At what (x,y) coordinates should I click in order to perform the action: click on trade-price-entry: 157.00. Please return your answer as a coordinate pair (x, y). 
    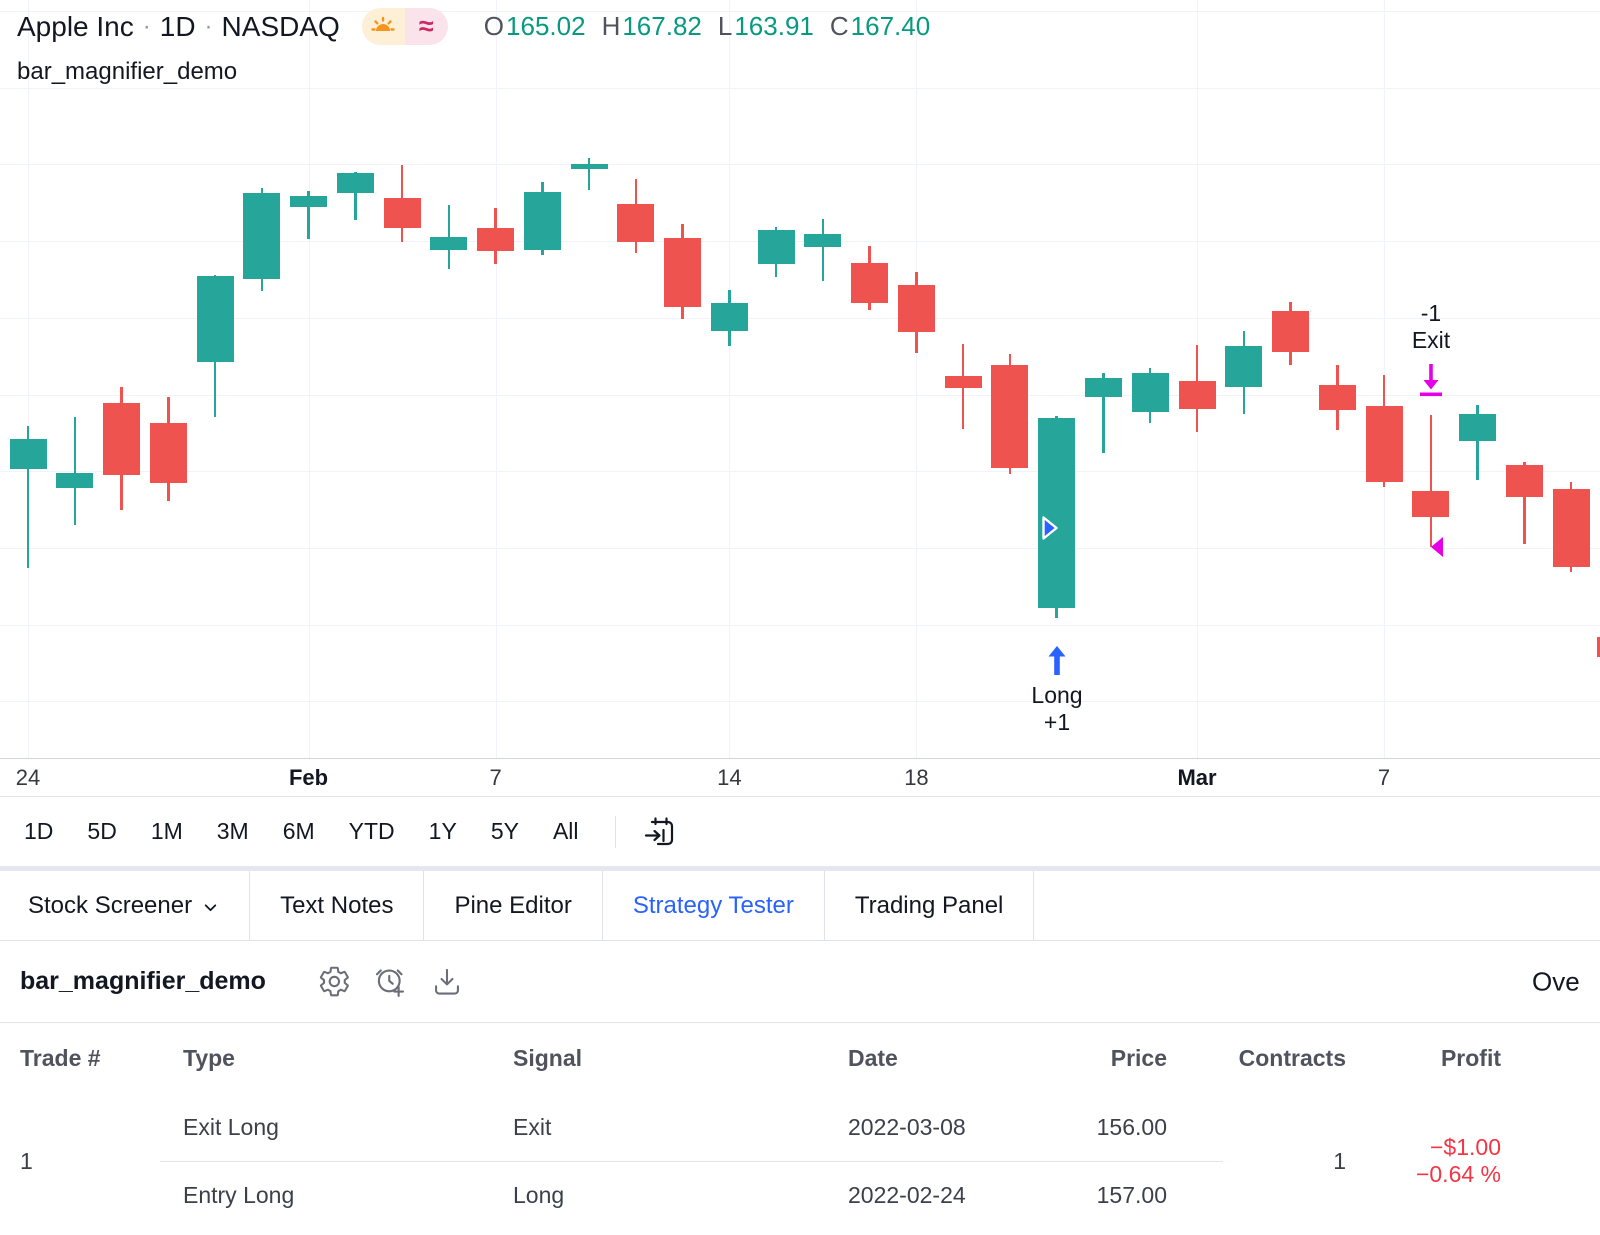
    Looking at the image, I should click on (1131, 1194).